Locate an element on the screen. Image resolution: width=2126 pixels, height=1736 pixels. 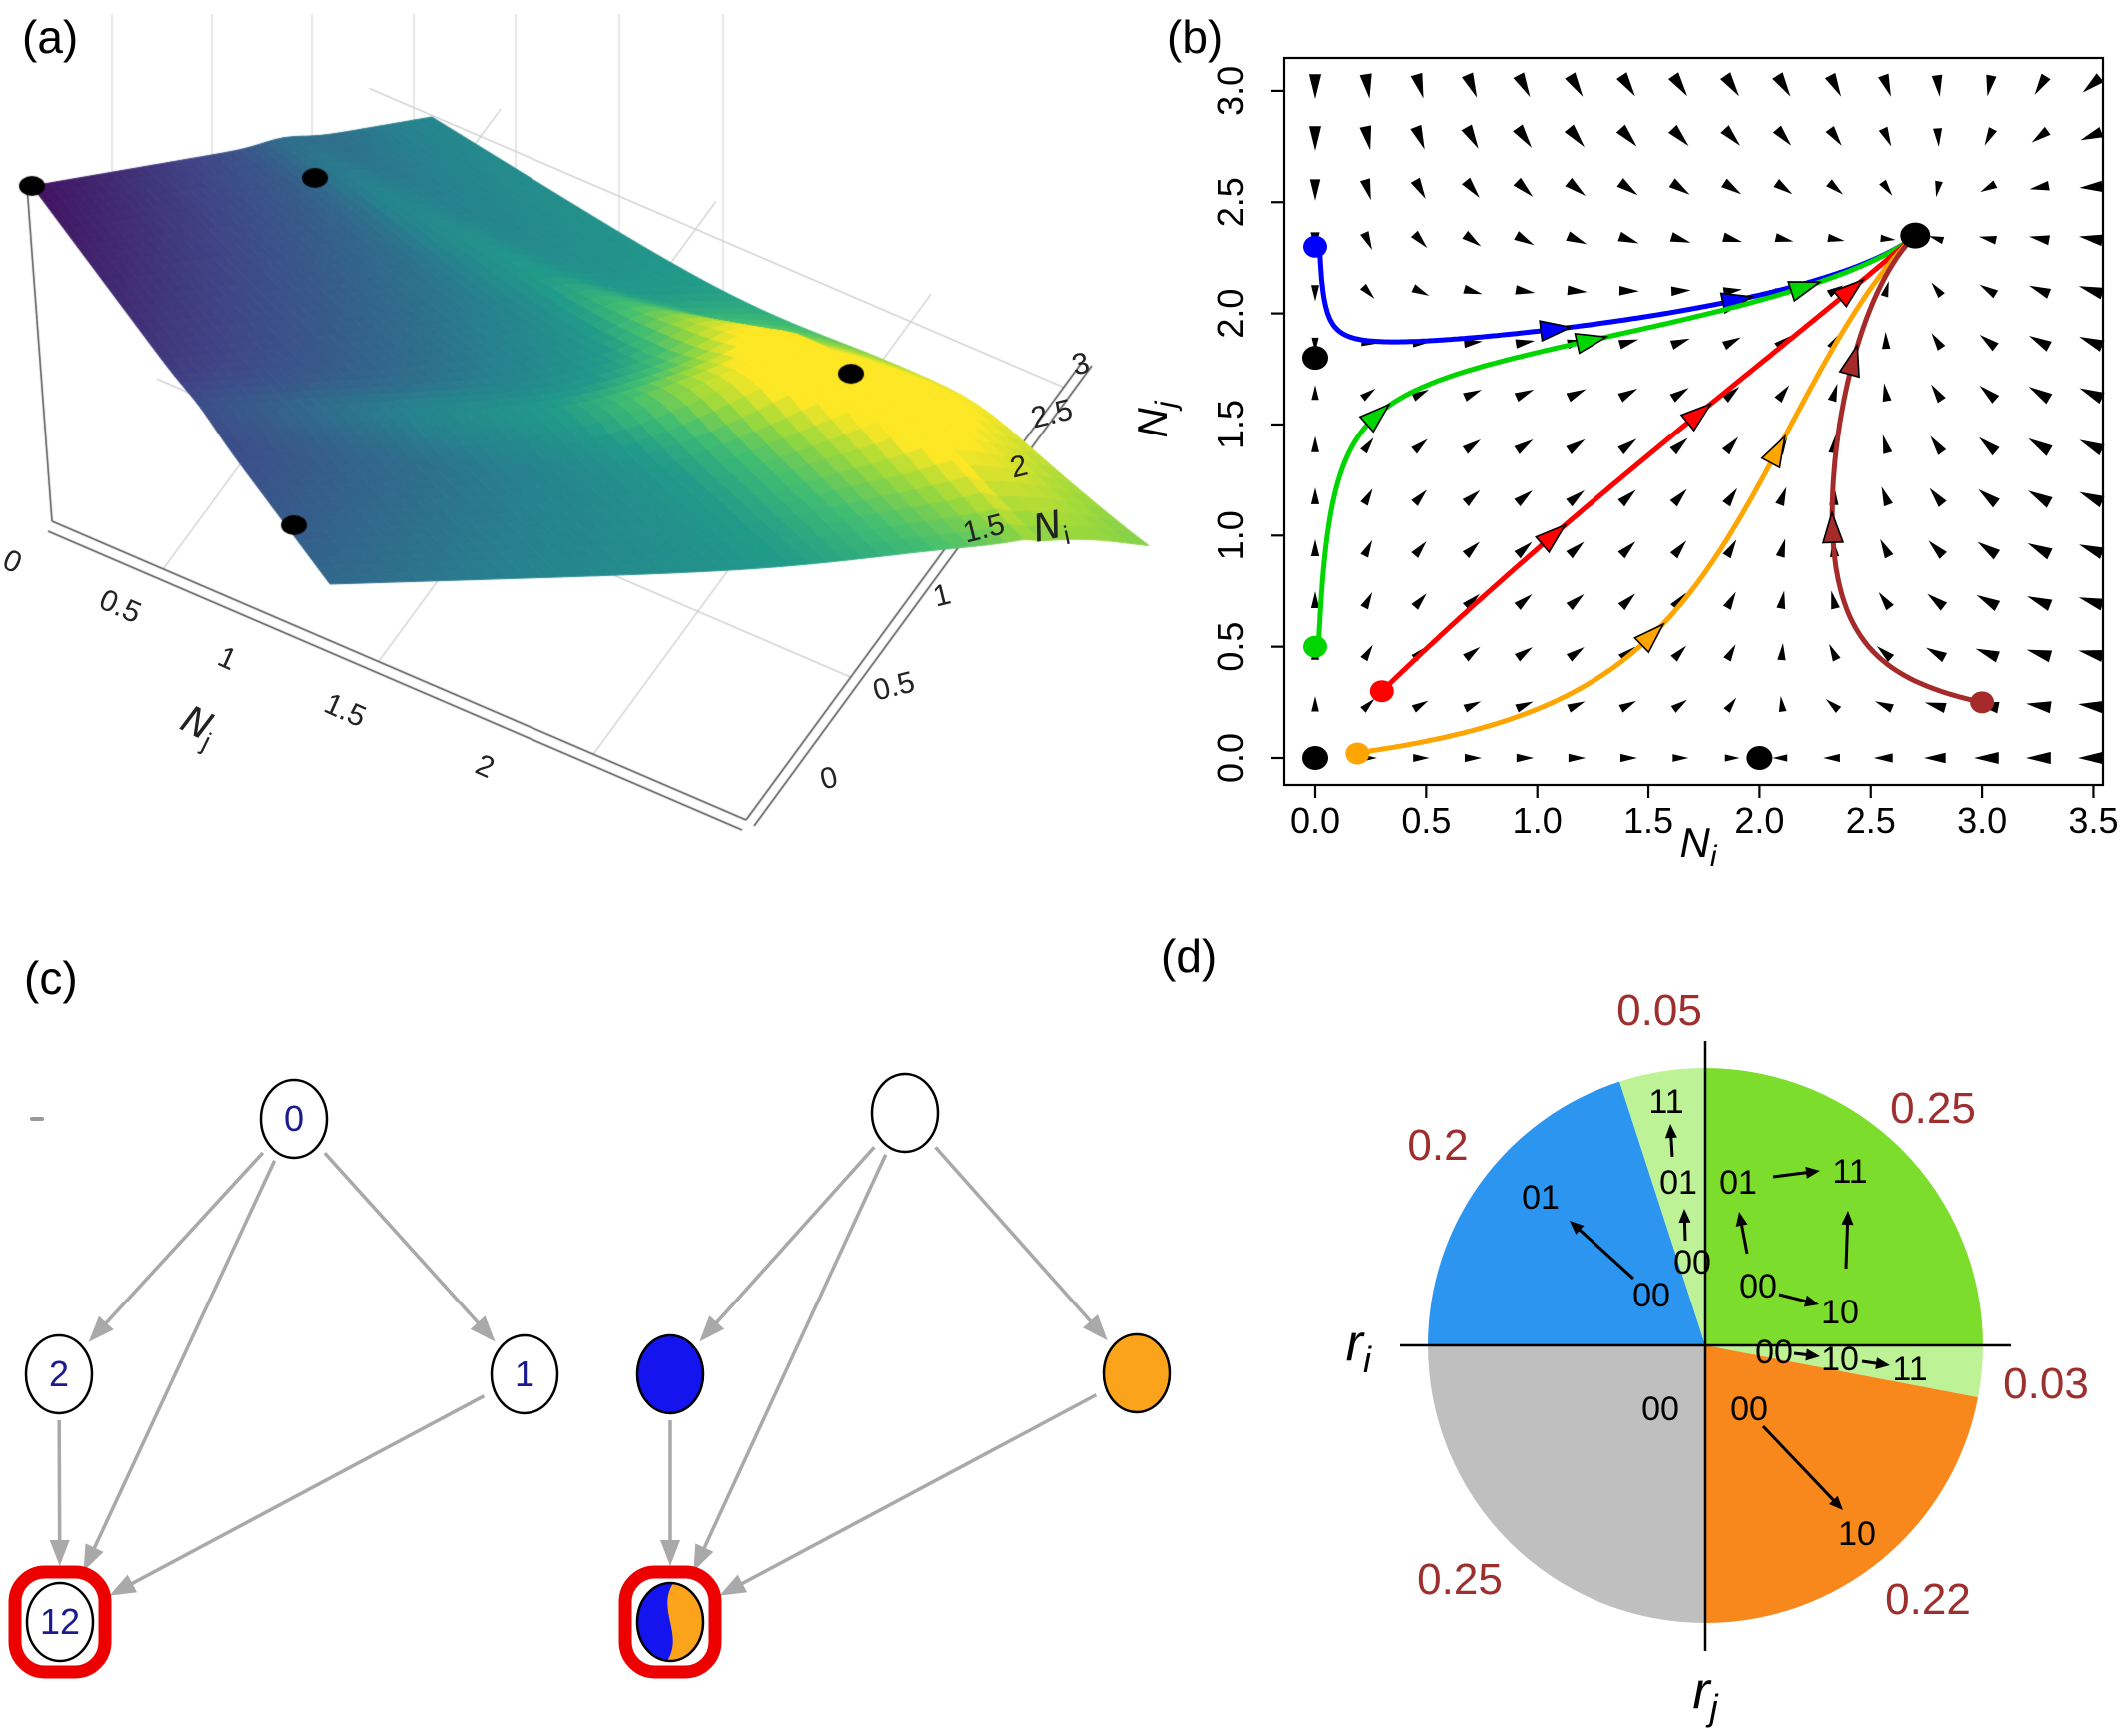
y-tick-label: 0.5 is located at coordinates (1230, 647).